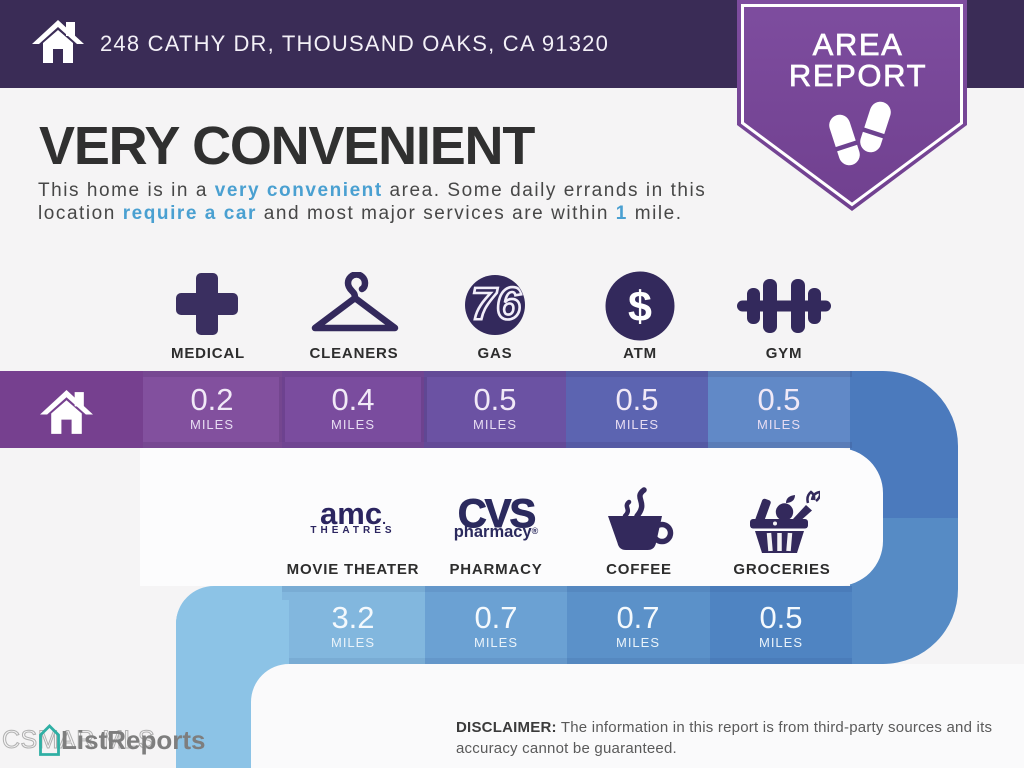 The height and width of the screenshot is (768, 1024). I want to click on svg-text: AREA, so click(858, 44).